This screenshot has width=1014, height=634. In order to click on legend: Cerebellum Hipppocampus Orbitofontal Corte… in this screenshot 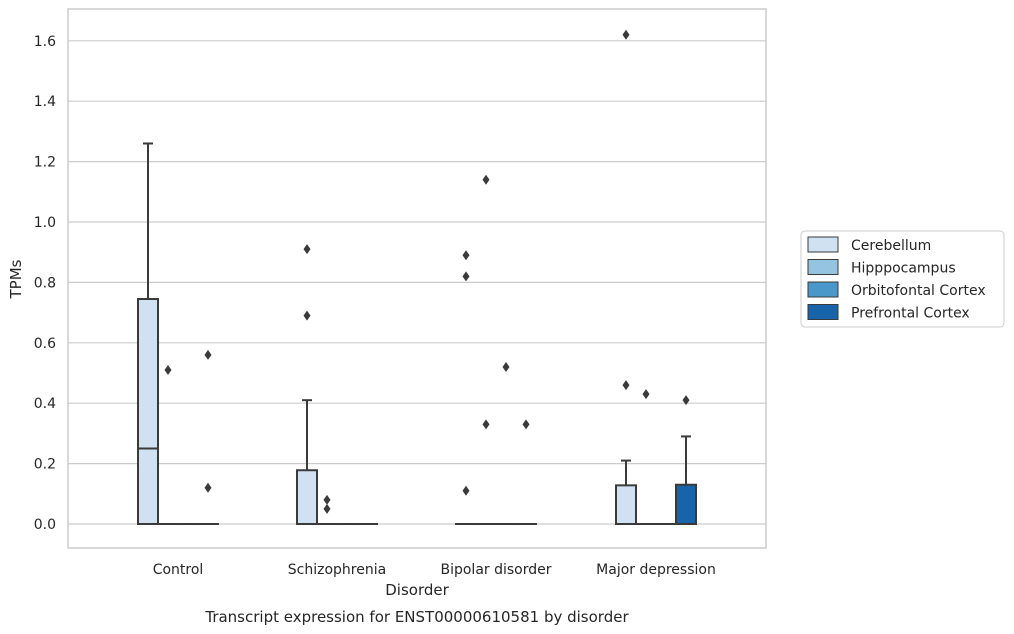, I will do `click(902, 279)`.